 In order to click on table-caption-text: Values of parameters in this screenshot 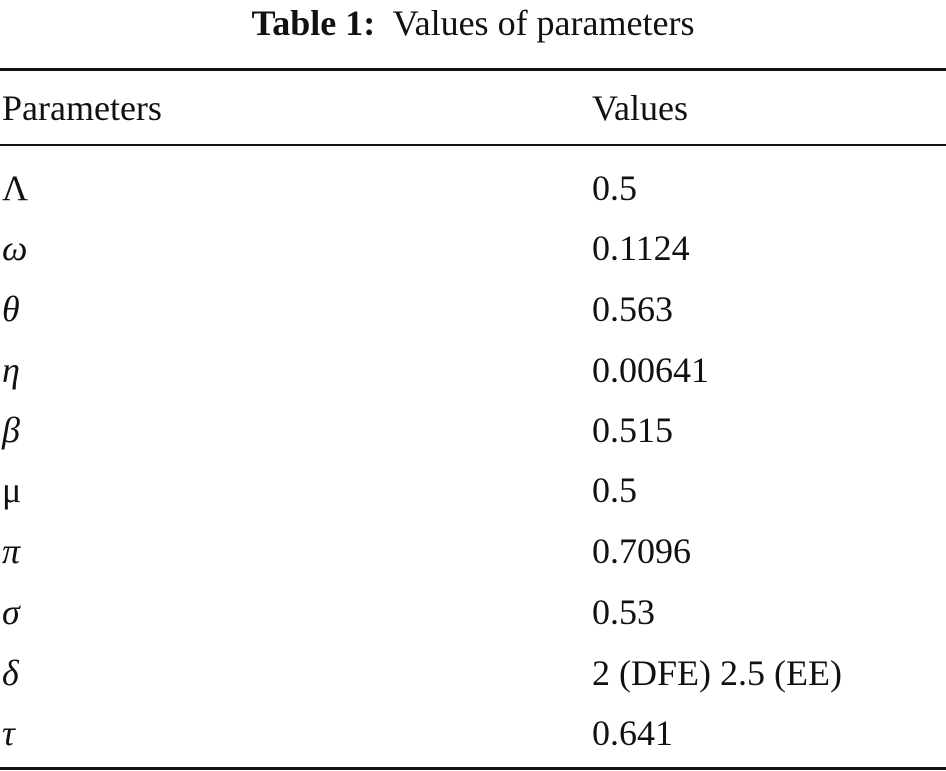, I will do `click(543, 23)`.